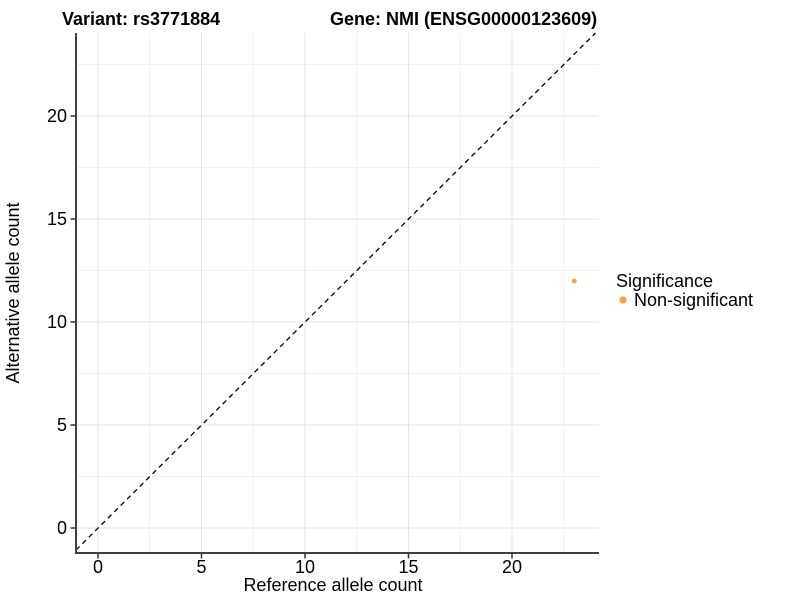 The image size is (800, 600). I want to click on y-tick-label-15: 15, so click(57, 219).